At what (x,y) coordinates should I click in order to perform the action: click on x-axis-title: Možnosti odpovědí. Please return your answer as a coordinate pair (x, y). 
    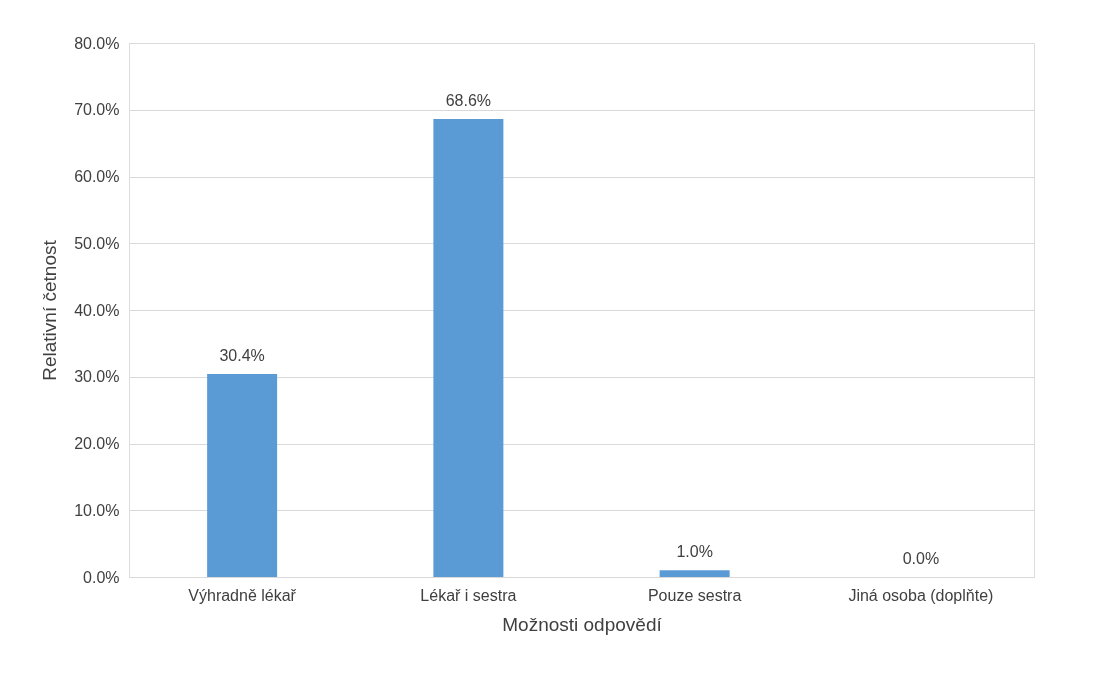
    Looking at the image, I should click on (582, 624).